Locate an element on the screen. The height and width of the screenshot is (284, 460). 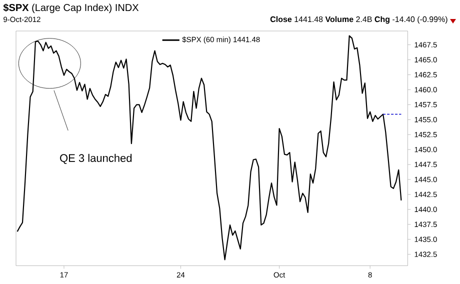
text: Close 1441.48 Volume 2.4B Chg -14.40 (-0.99%) is located at coordinates (359, 20).